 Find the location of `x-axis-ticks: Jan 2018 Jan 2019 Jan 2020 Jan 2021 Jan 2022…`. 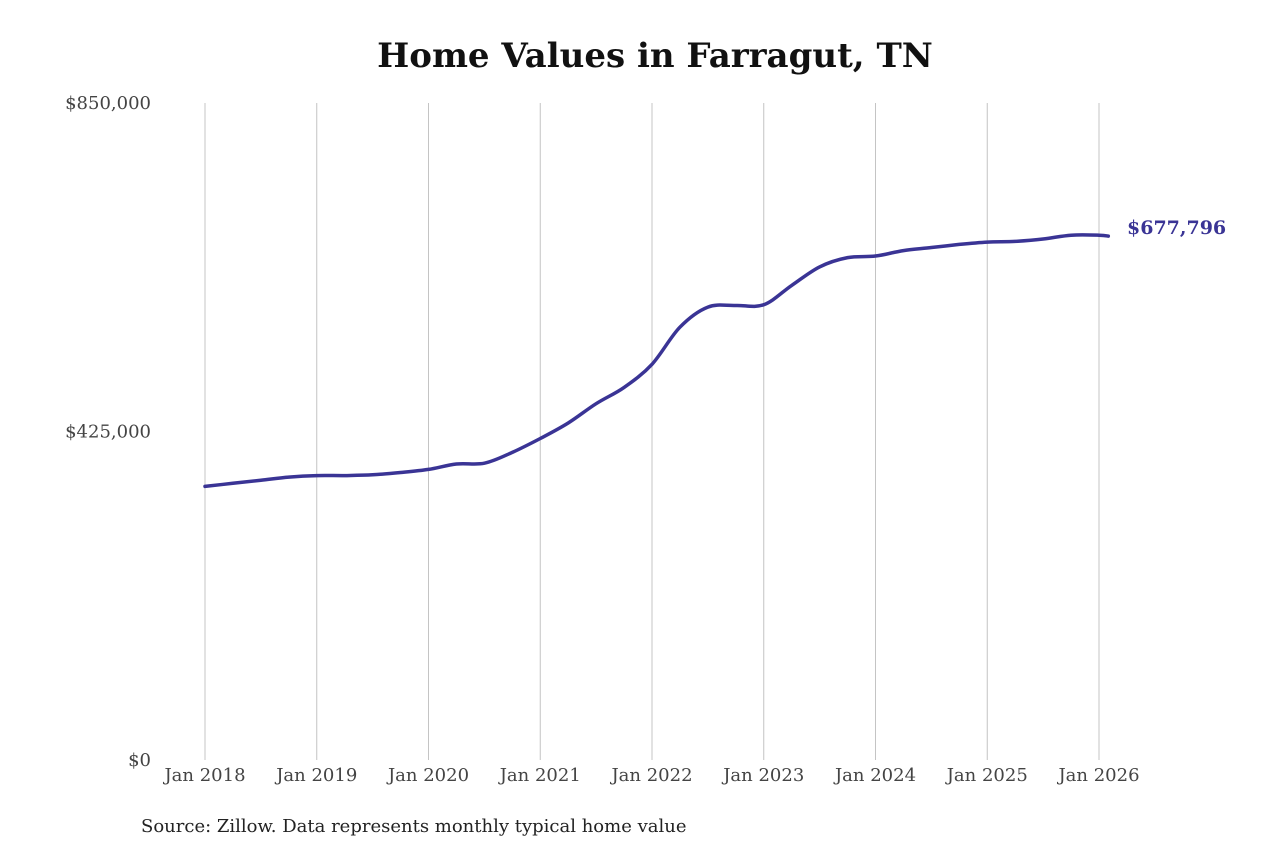

x-axis-ticks: Jan 2018 Jan 2019 Jan 2020 Jan 2021 Jan 2022… is located at coordinates (650, 775).